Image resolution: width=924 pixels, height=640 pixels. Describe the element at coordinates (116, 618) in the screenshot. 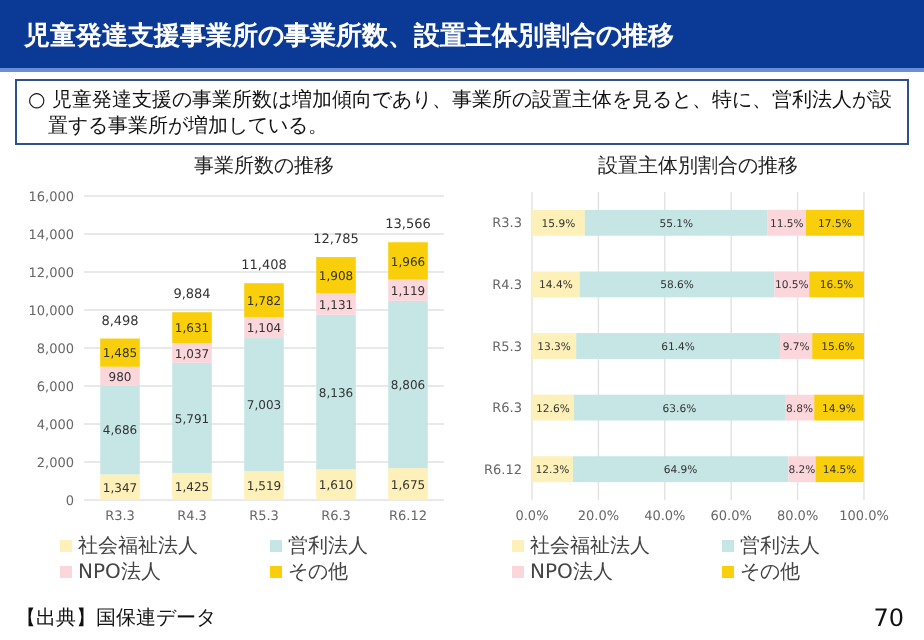

I see `text: 【出典】国保連データ` at that location.